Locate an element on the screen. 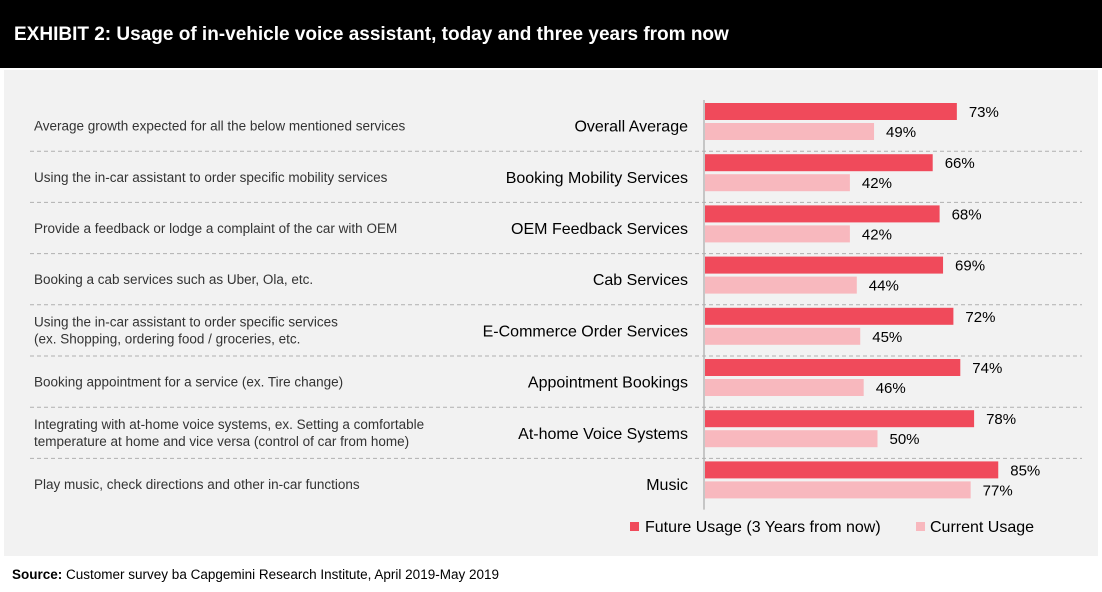 The height and width of the screenshot is (592, 1102). legend-label-current: Current Usage is located at coordinates (982, 527).